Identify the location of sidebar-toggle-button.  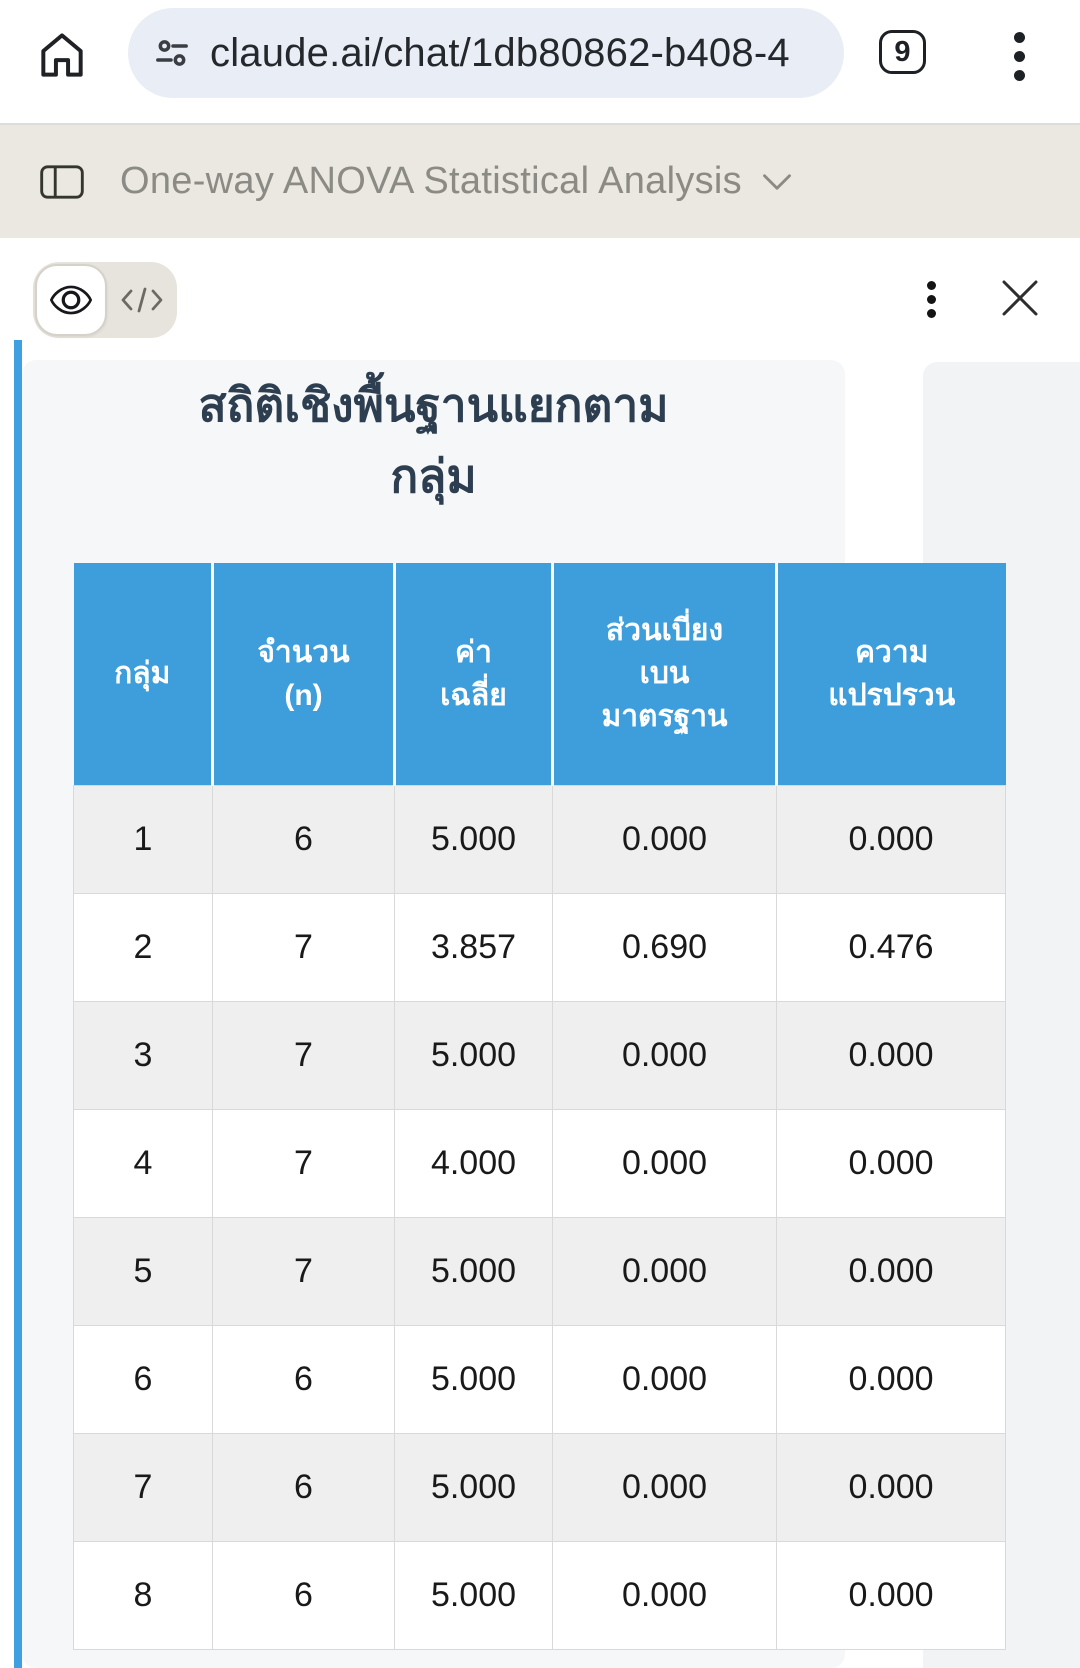
(62, 181).